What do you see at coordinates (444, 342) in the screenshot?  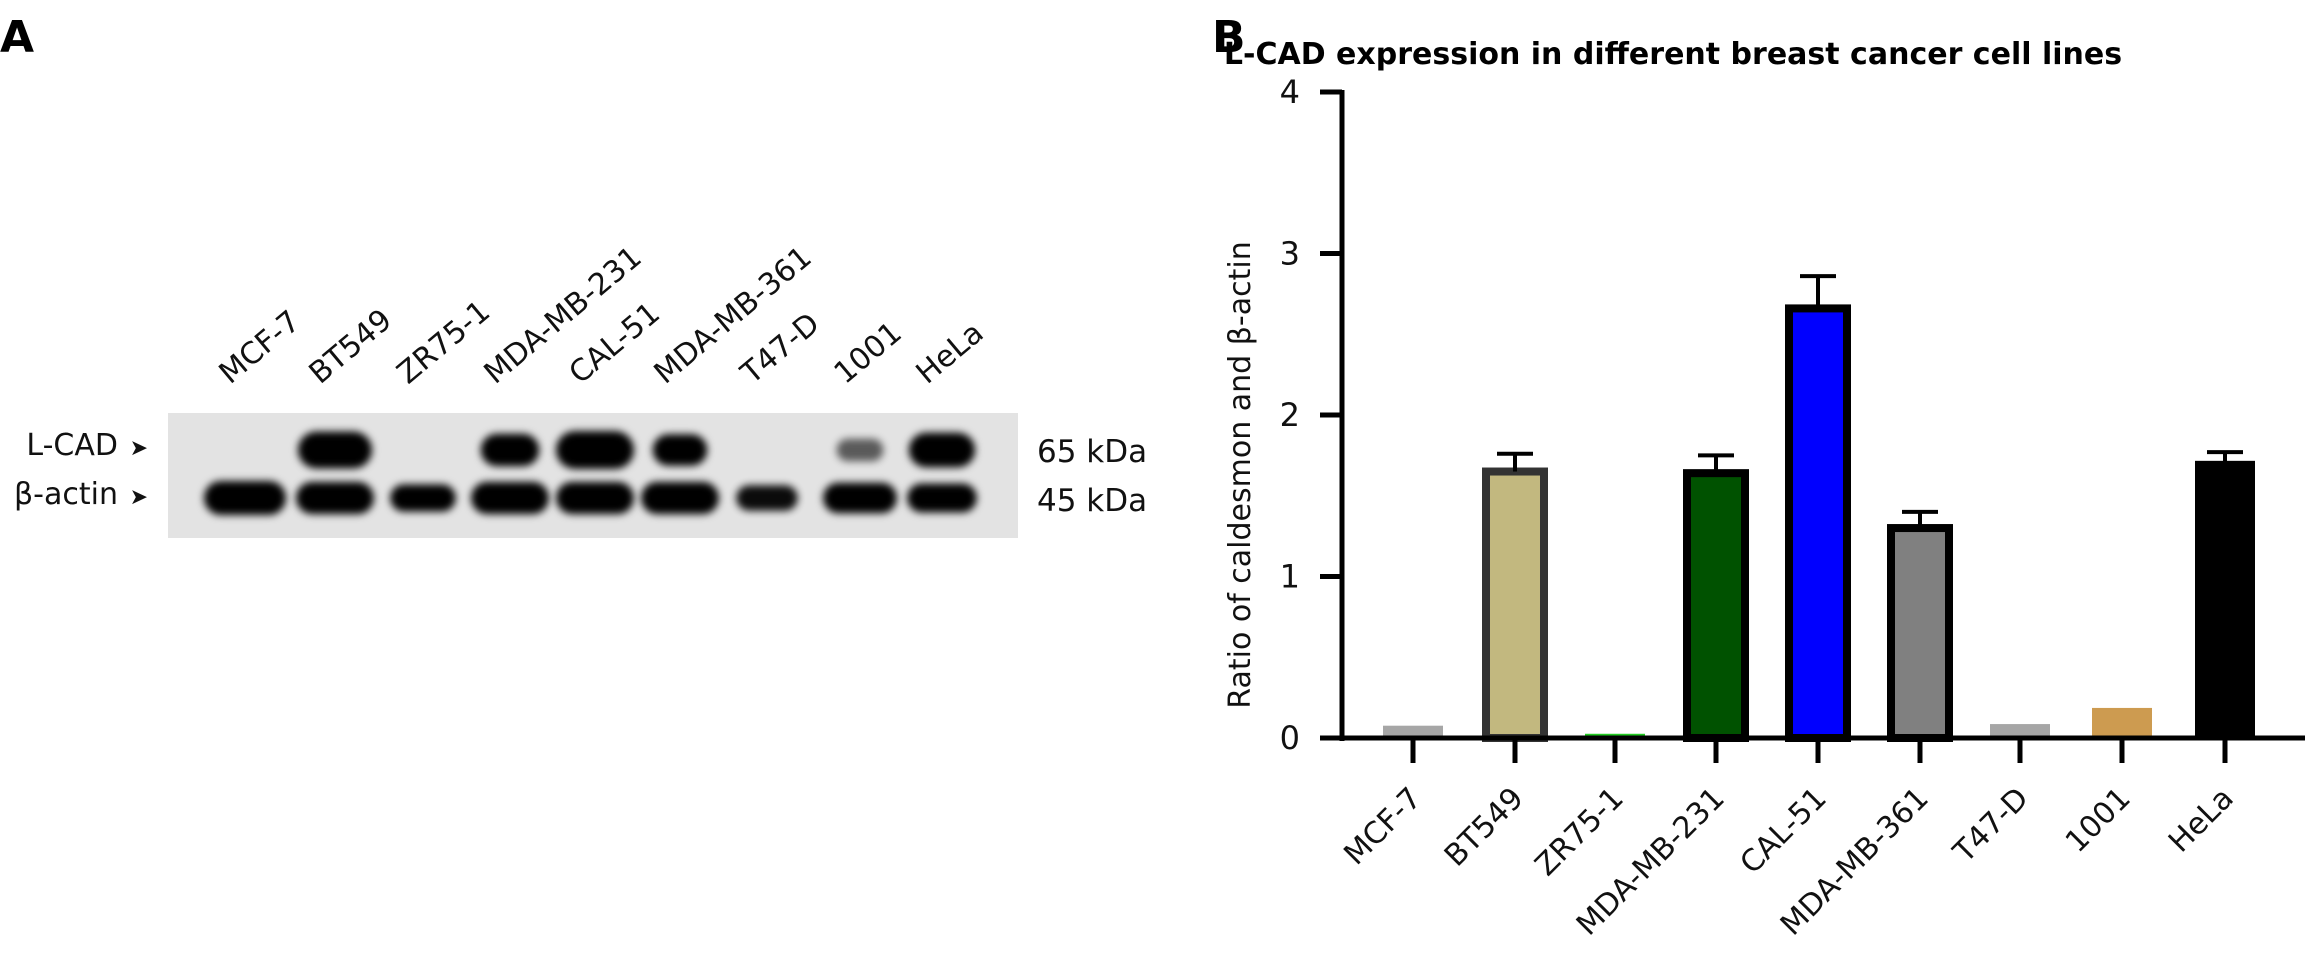 I see `lane-label: ZR75-1` at bounding box center [444, 342].